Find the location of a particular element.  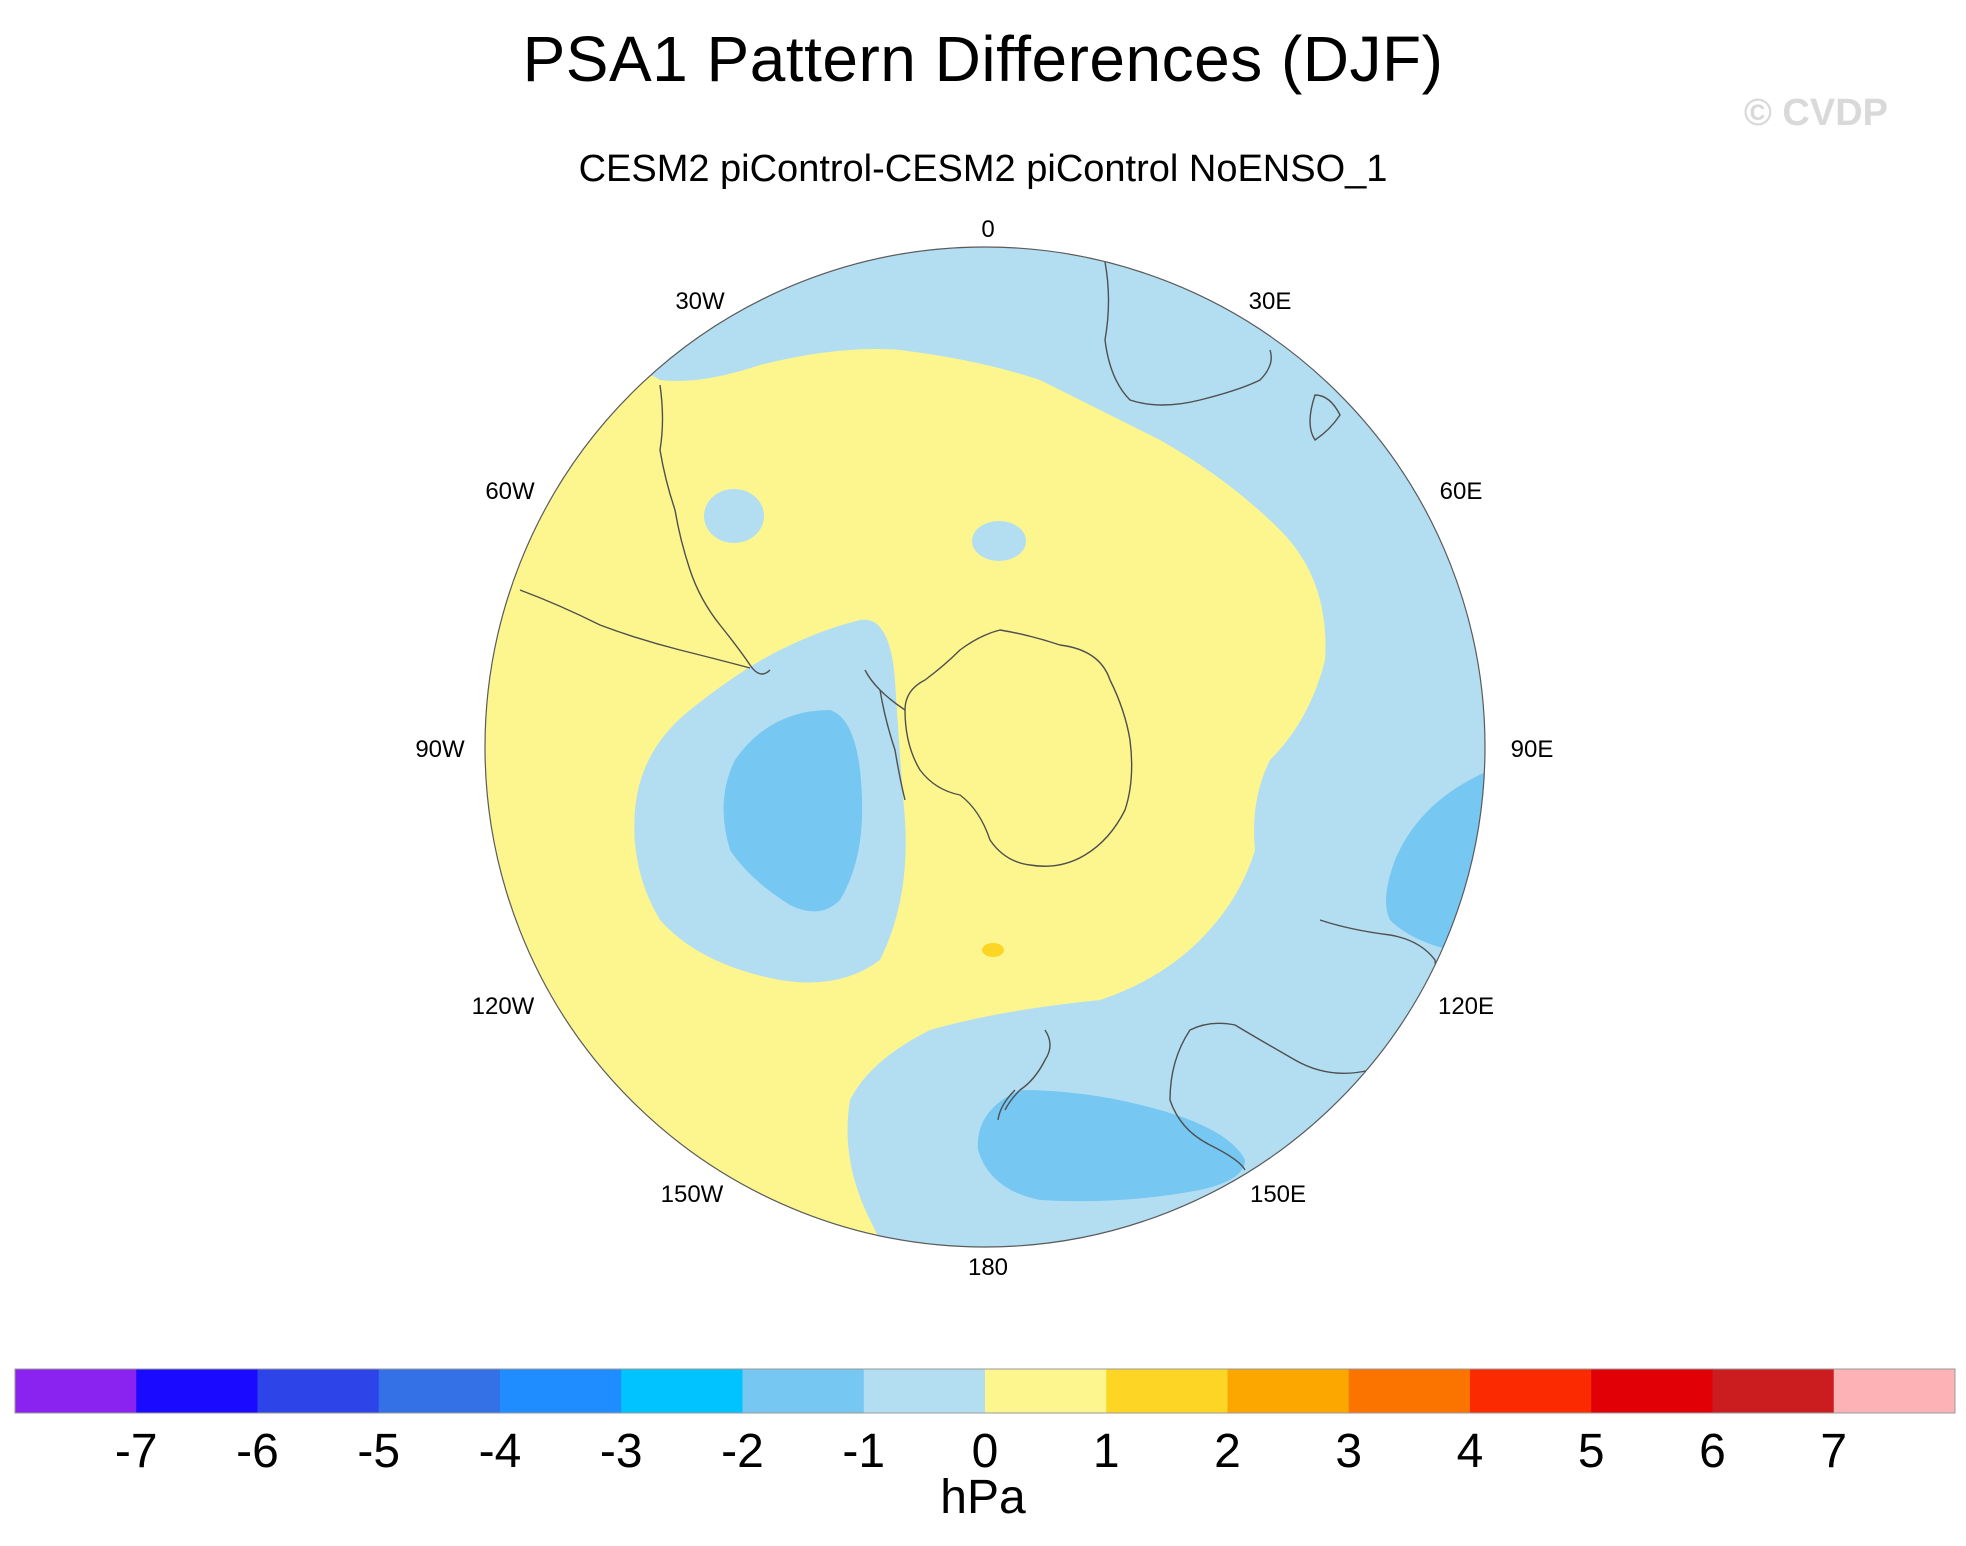

colorbar-tick-label: 4 is located at coordinates (1470, 1451).